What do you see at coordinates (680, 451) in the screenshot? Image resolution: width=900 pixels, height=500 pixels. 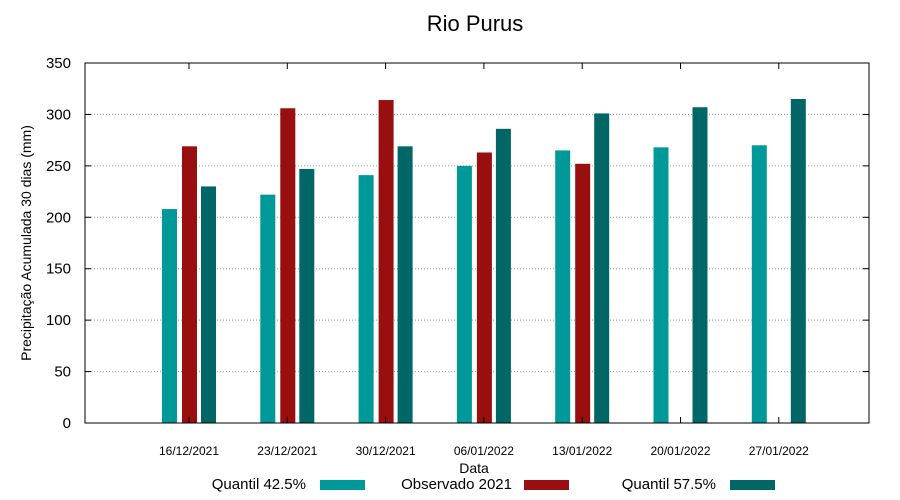 I see `x-tick-label: 20/01/2022` at bounding box center [680, 451].